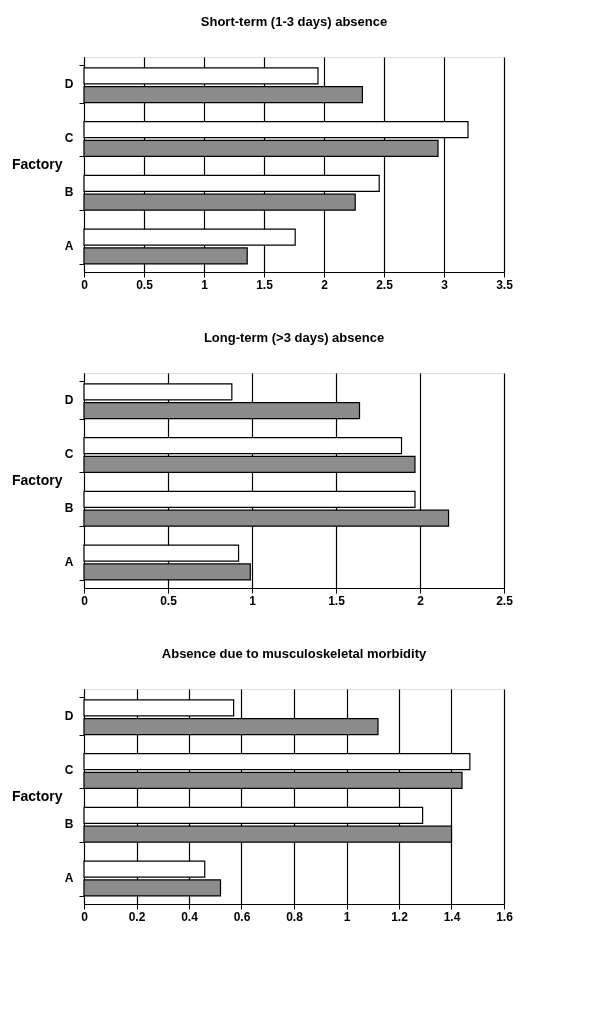  Describe the element at coordinates (400, 916) in the screenshot. I see `x-tick-label: 1.2` at that location.